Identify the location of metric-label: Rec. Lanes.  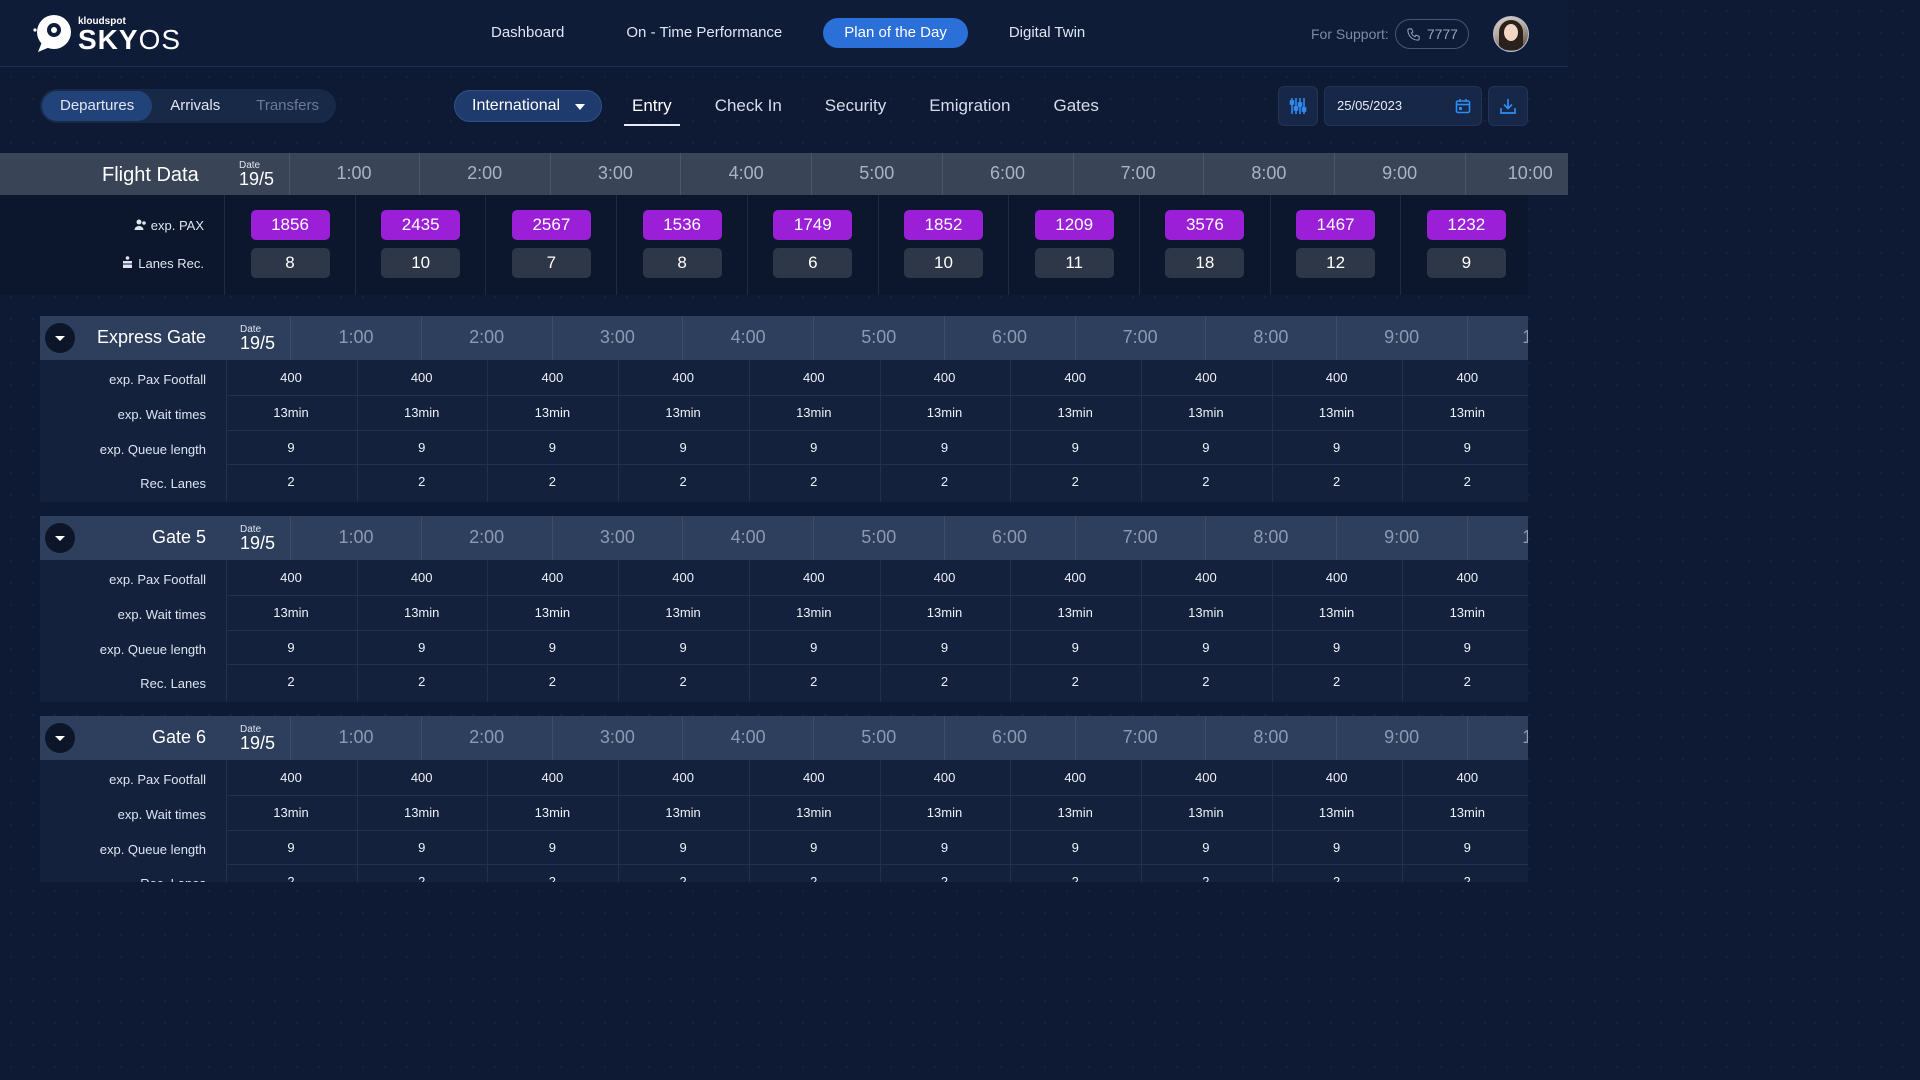
(123, 879).